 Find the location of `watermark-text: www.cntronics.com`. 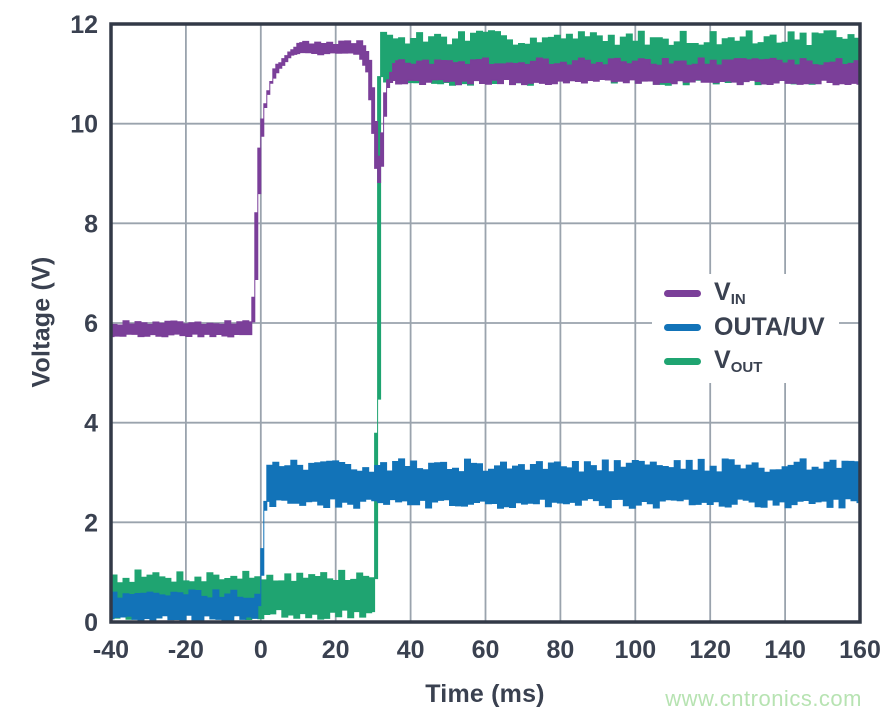

watermark-text: www.cntronics.com is located at coordinates (763, 698).